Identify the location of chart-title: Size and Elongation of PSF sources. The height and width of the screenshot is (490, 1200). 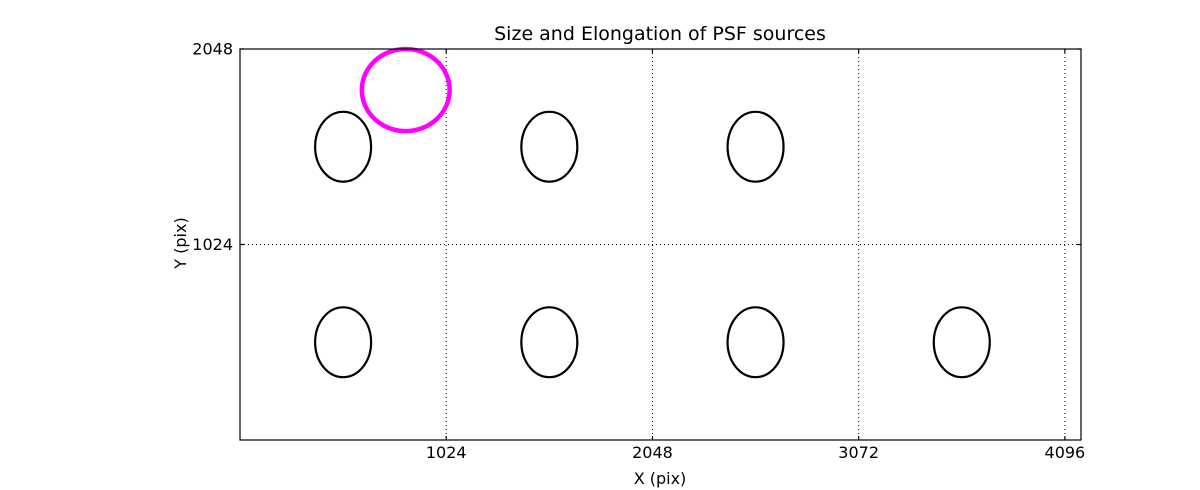
(660, 34).